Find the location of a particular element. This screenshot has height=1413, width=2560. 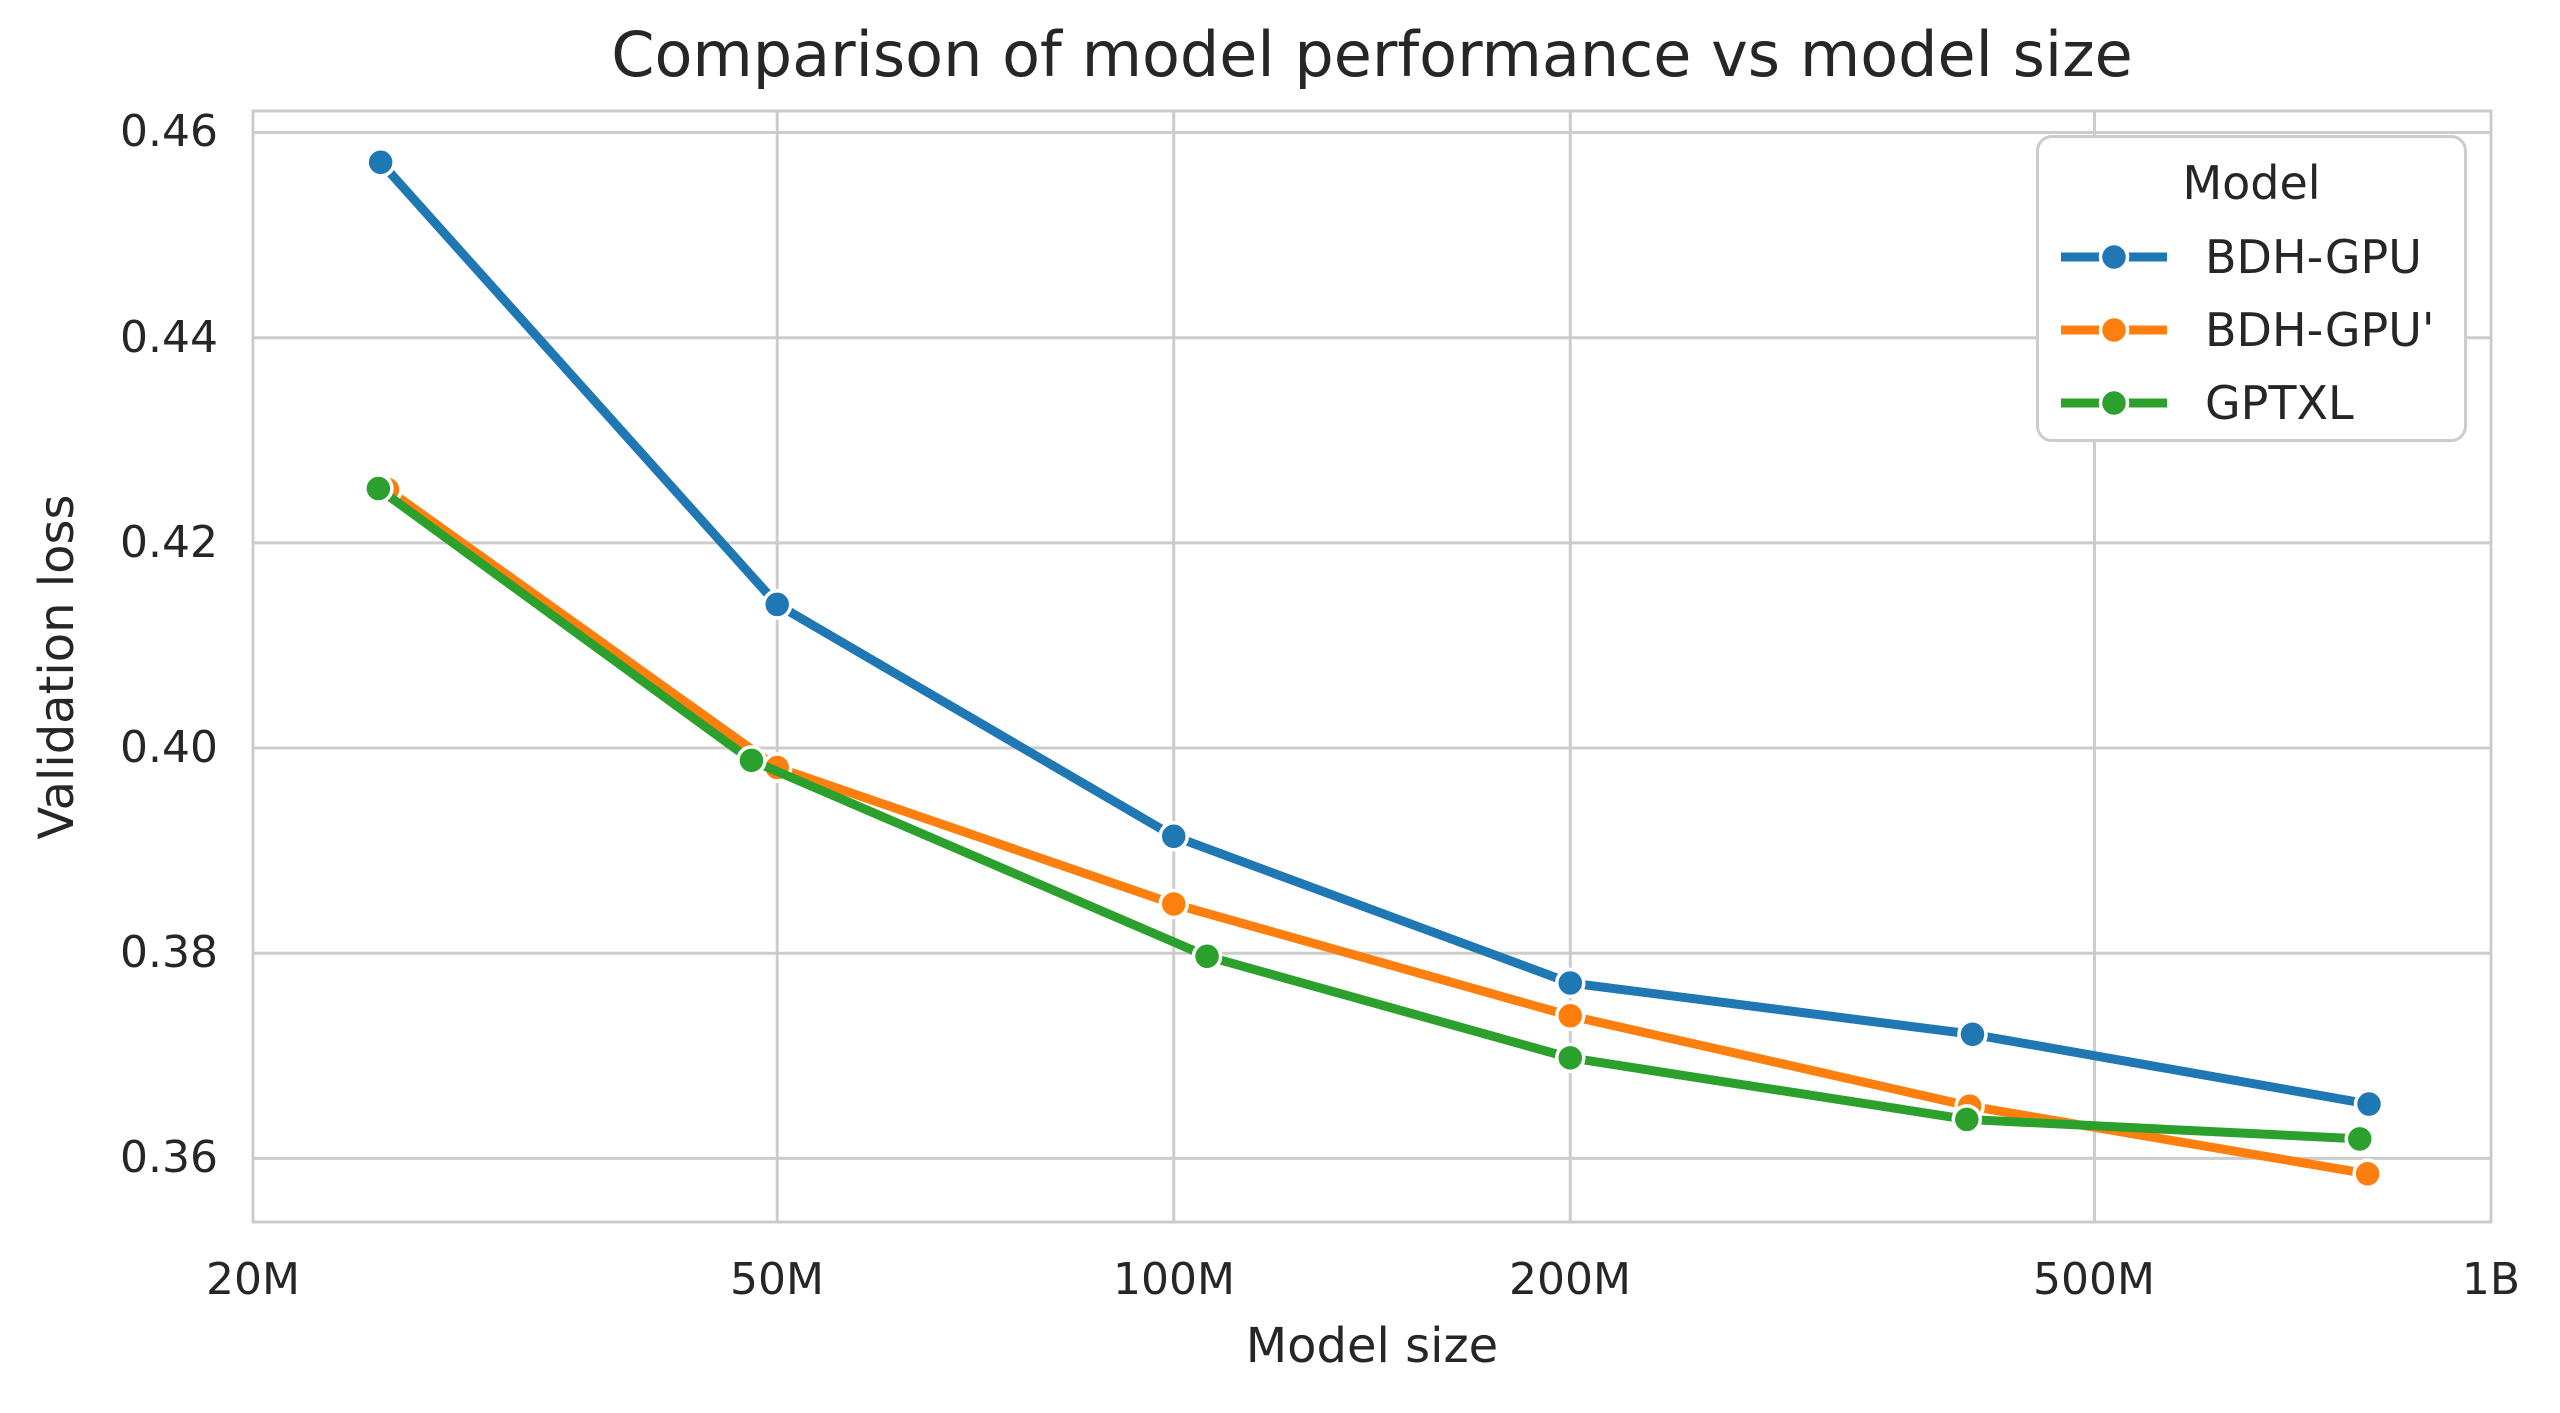

x-tick-label: 500M is located at coordinates (2094, 1279).